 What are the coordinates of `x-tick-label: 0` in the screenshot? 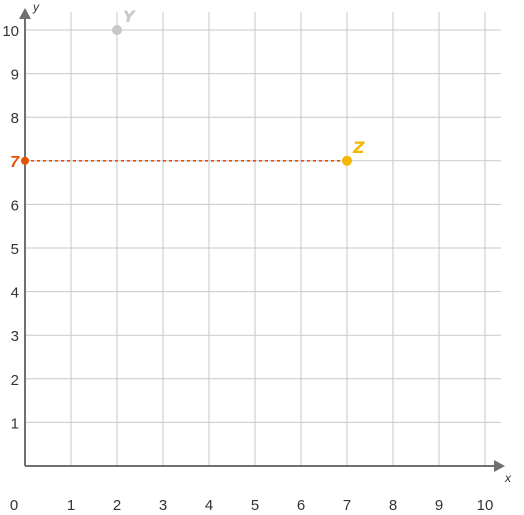 It's located at (14, 505).